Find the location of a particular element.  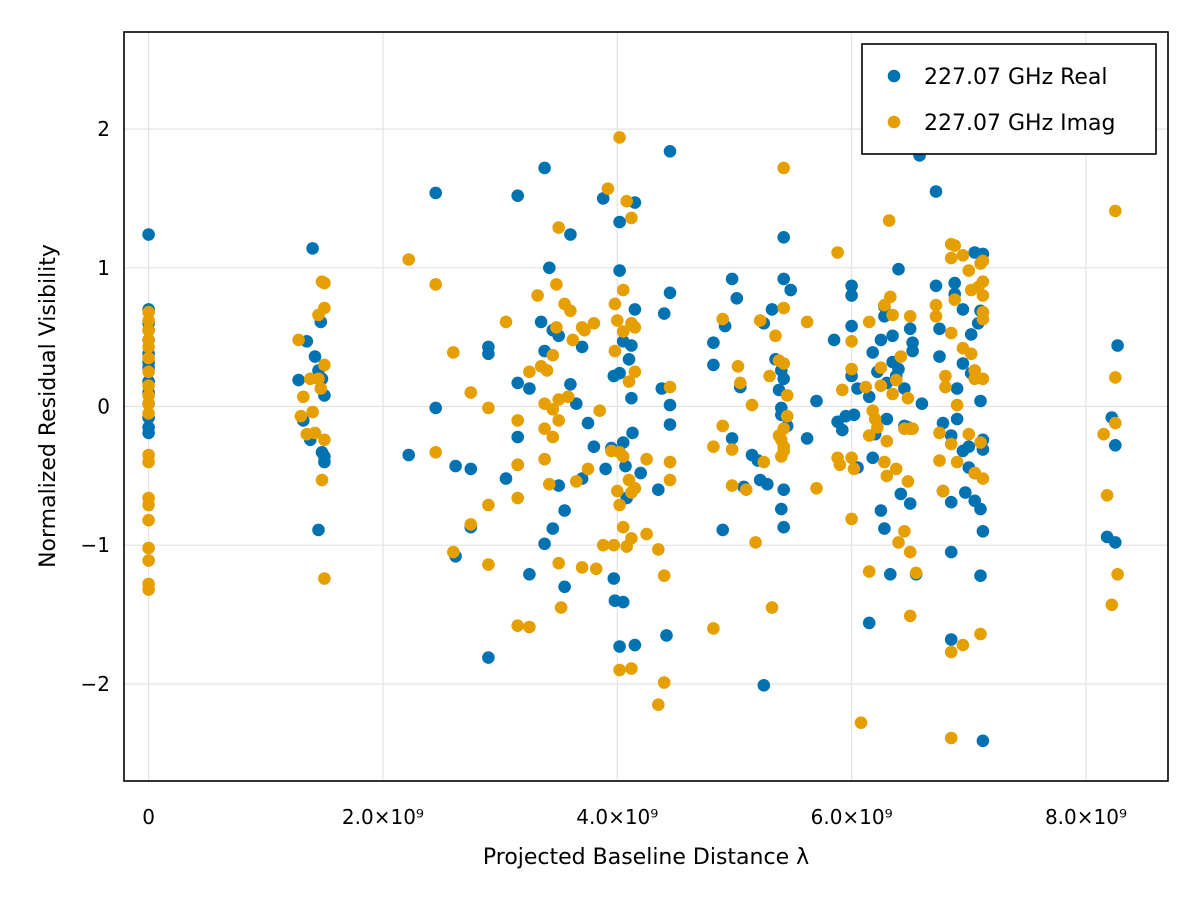

x-tick-label: 0 is located at coordinates (148, 817).